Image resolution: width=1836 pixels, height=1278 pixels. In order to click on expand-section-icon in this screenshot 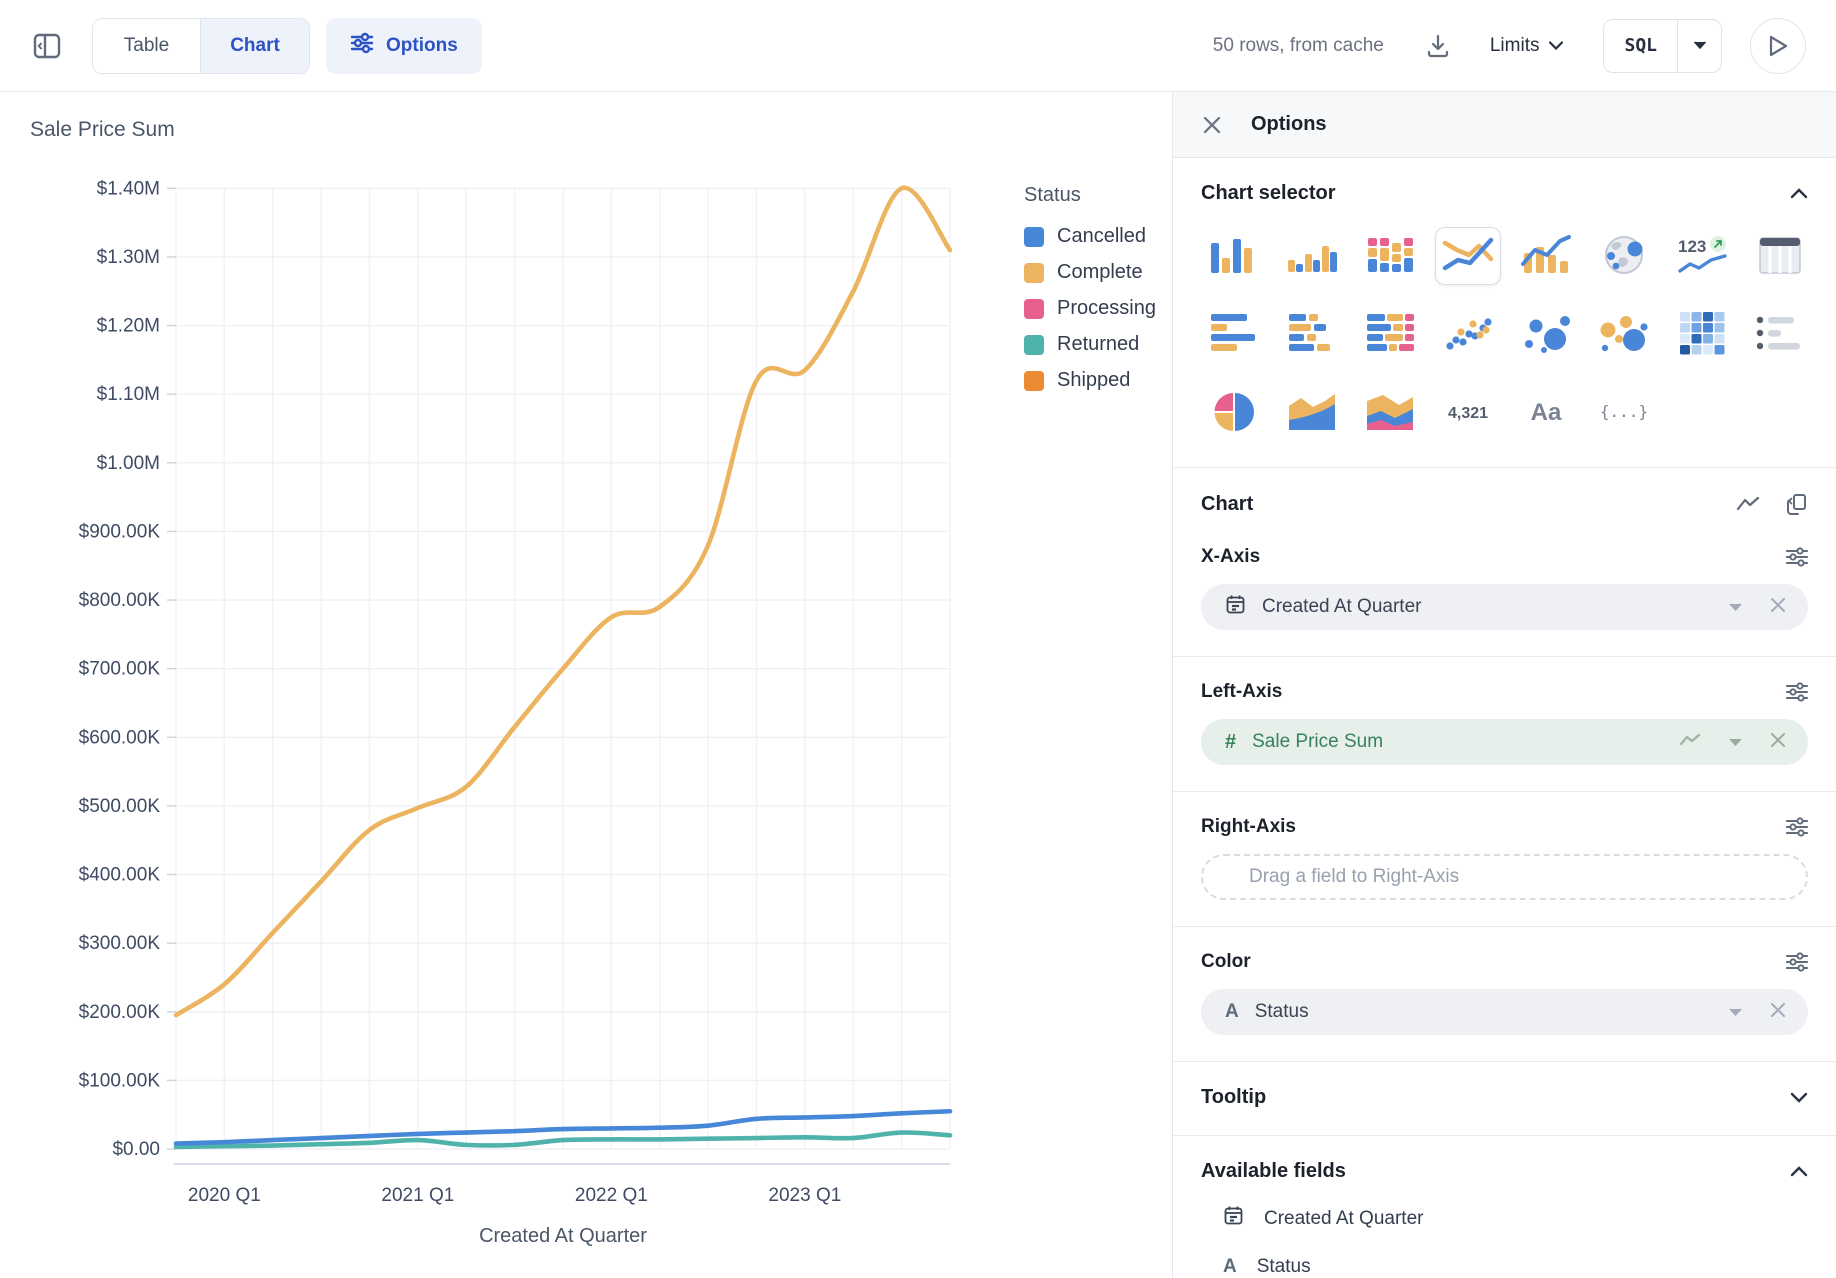, I will do `click(1799, 1097)`.